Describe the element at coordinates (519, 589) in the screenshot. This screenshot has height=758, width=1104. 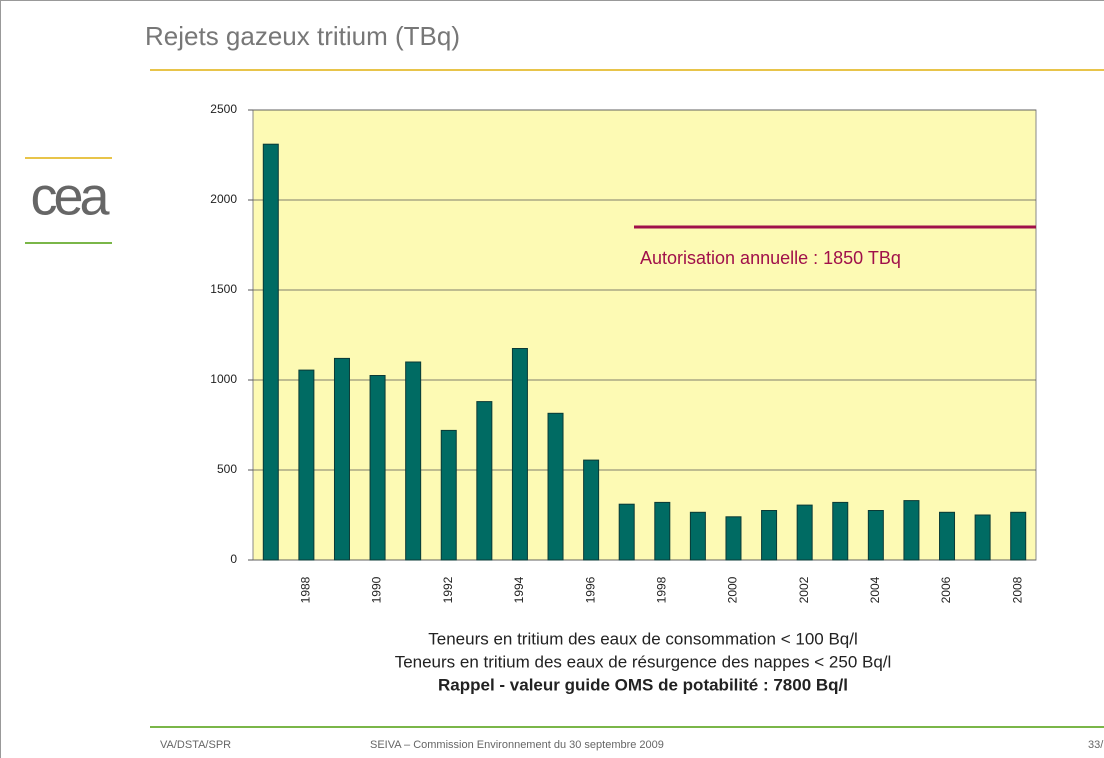
I see `x-tick-label: 1994` at that location.